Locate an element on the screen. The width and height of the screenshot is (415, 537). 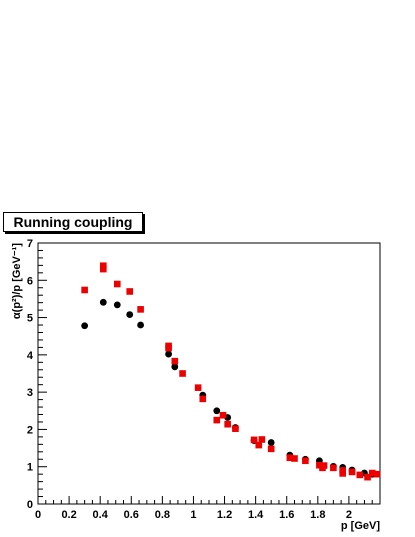
y-tick-label: 6 is located at coordinates (30, 281).